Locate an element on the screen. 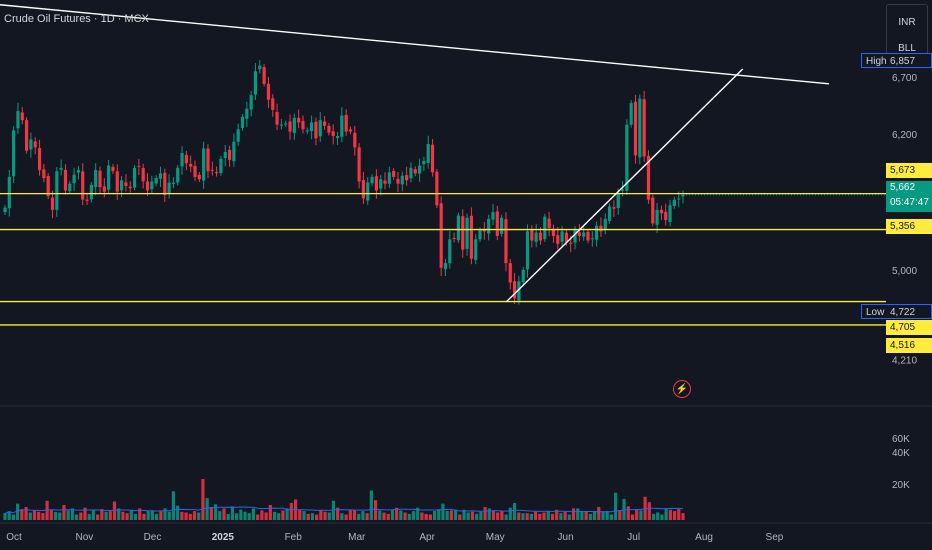  trend-line-descending is located at coordinates (414, 44).